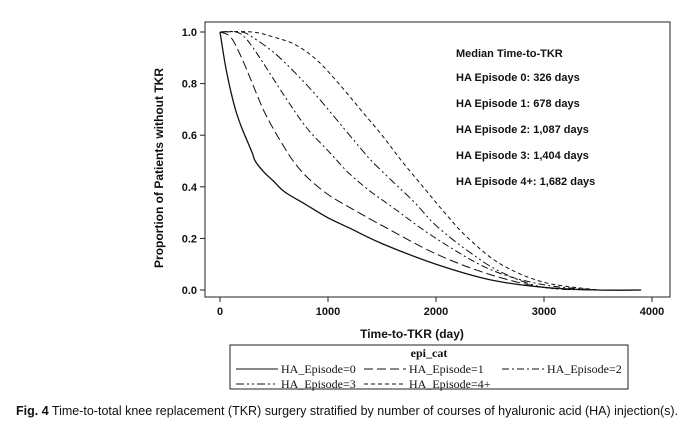 The image size is (700, 430). I want to click on x-axis: 0 1000 2000 3000 4000, so click(440, 307).